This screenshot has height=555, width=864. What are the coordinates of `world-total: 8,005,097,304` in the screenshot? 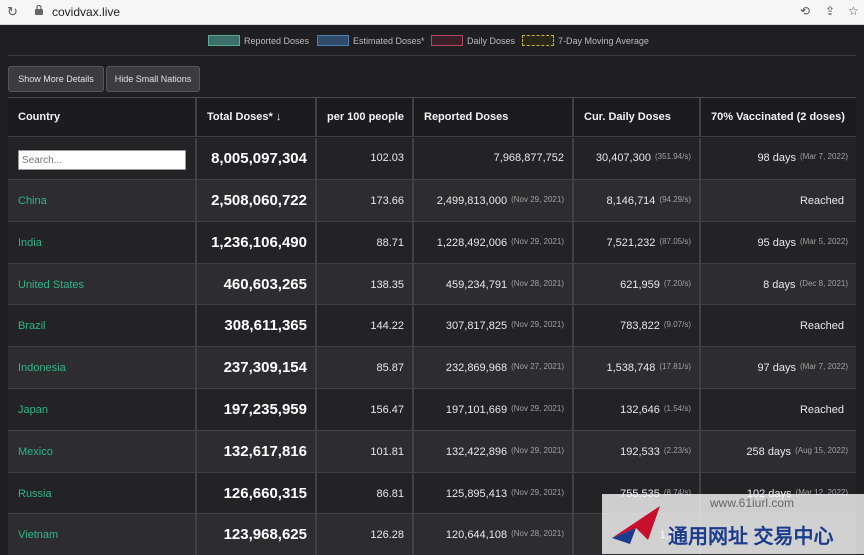 It's located at (259, 158).